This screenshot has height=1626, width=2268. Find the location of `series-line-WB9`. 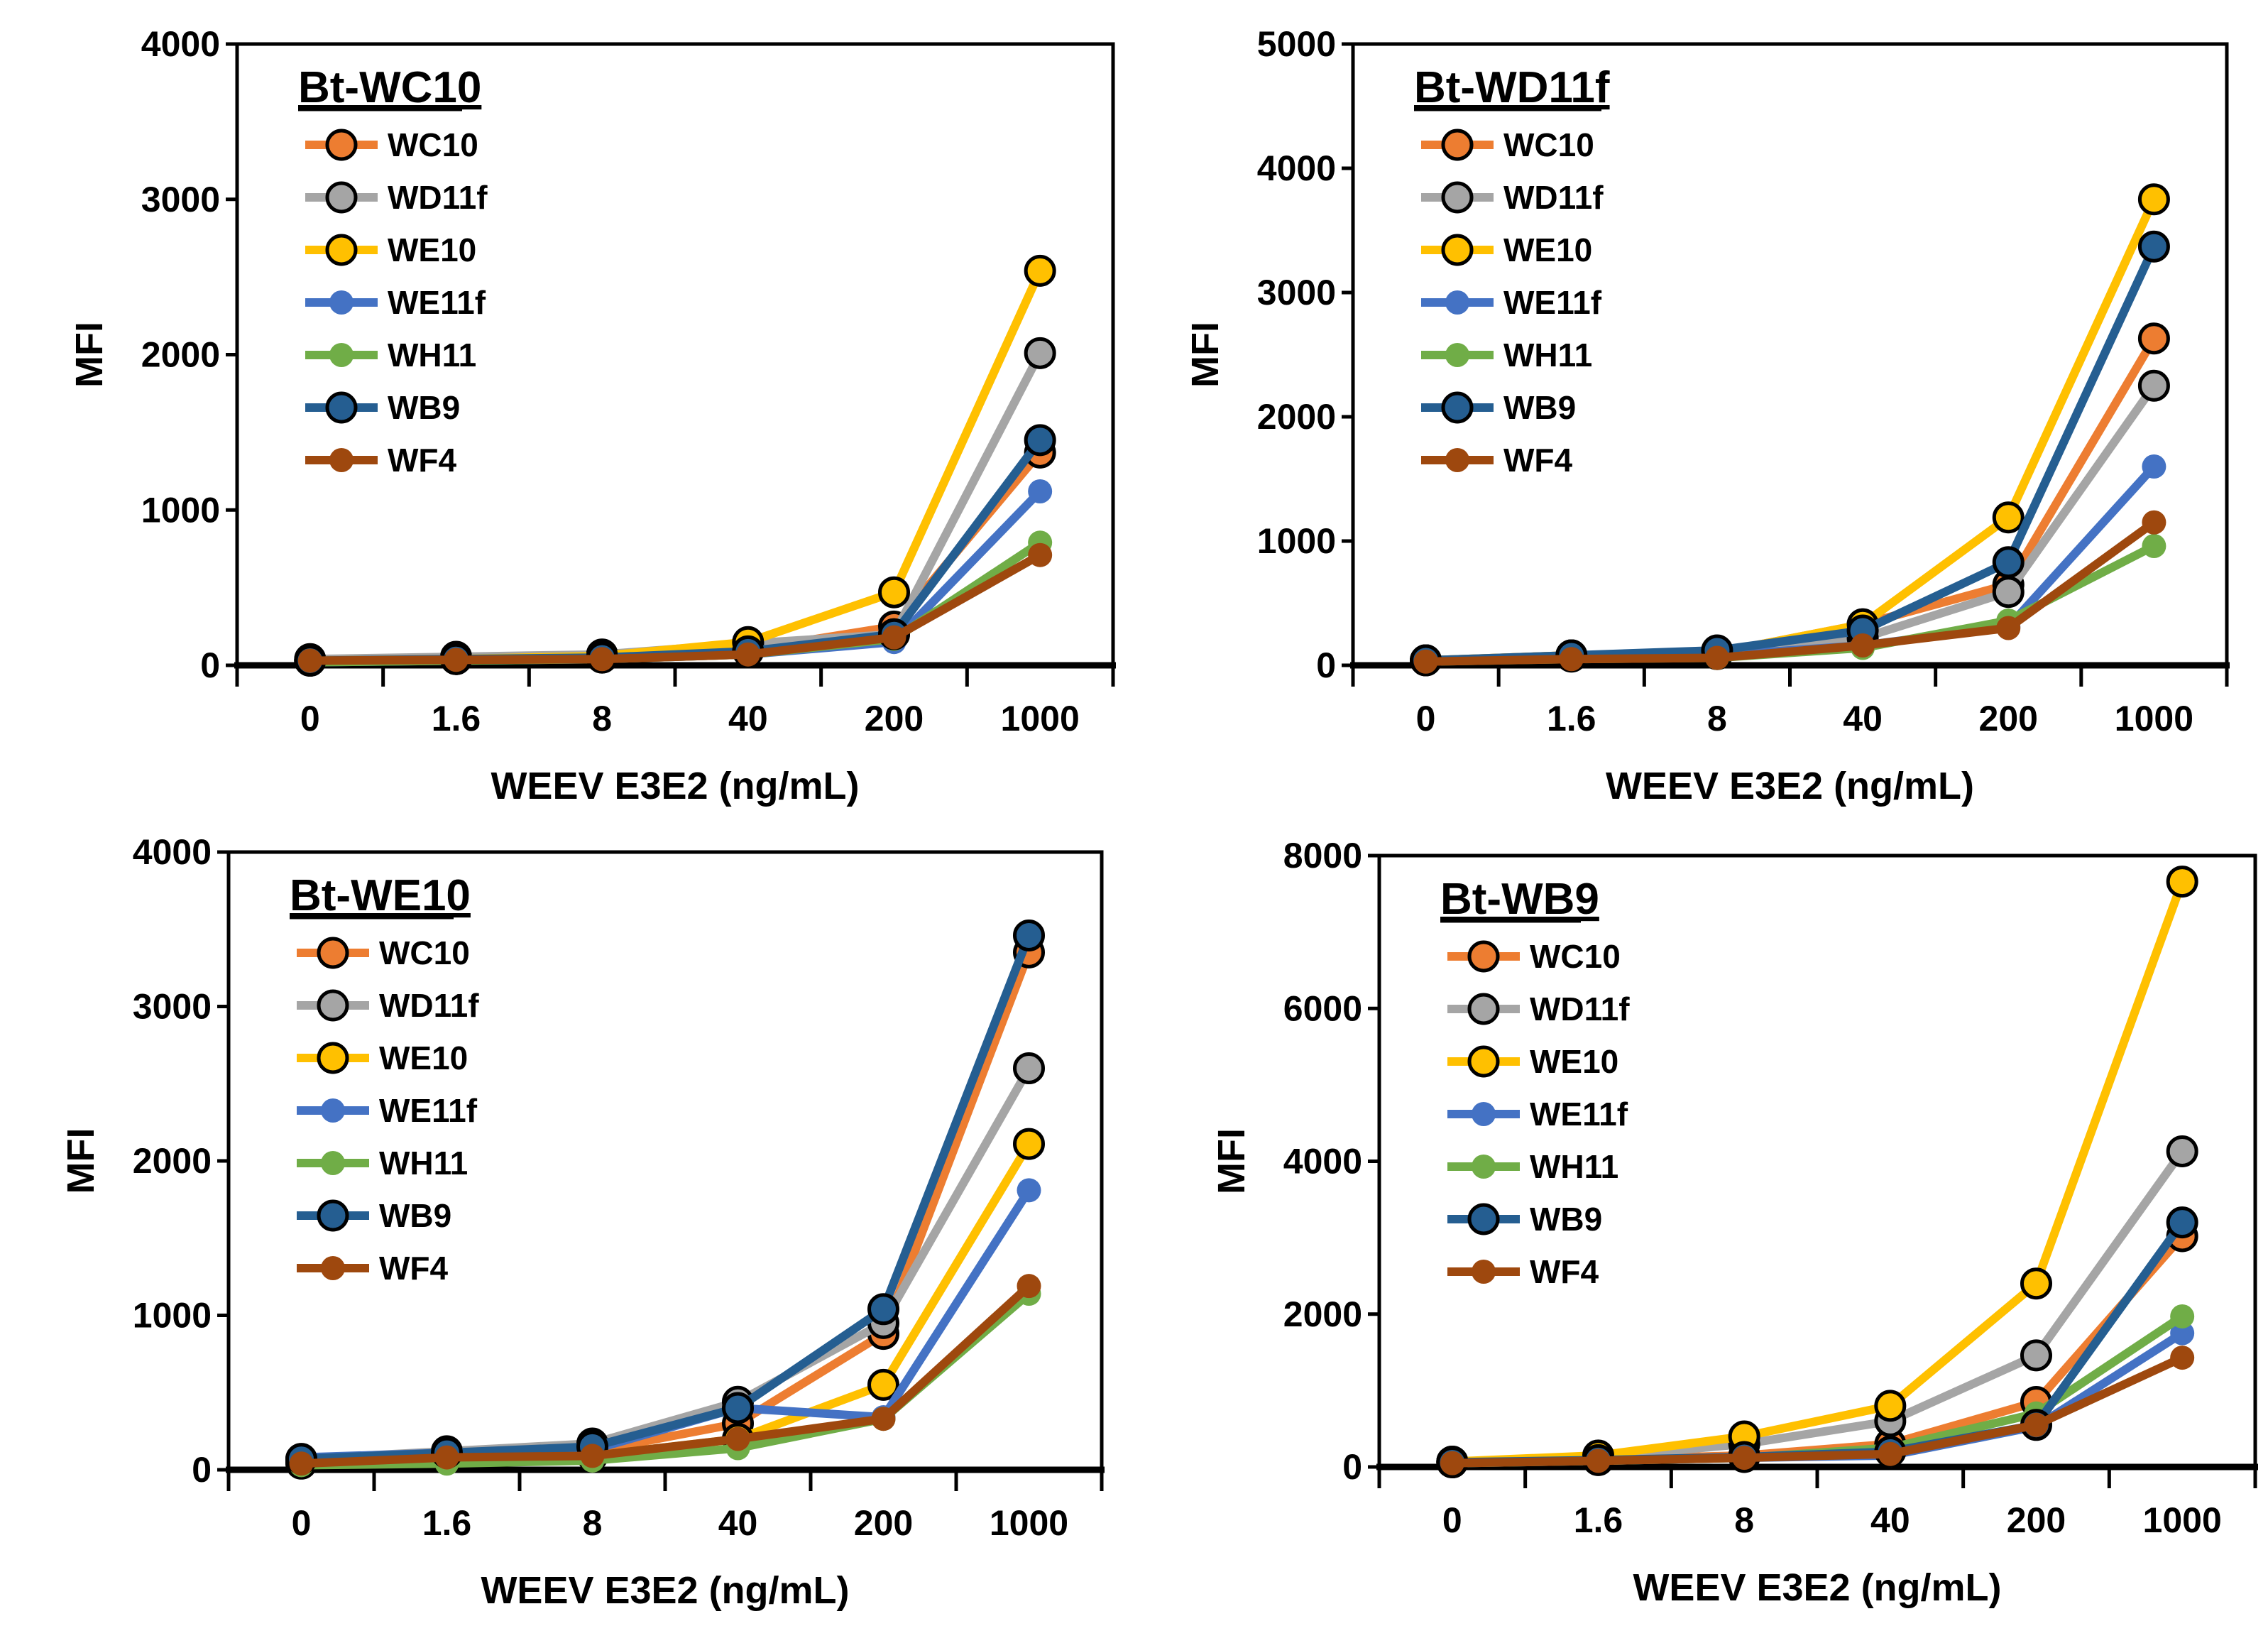

series-line-WB9 is located at coordinates (668, 1198).